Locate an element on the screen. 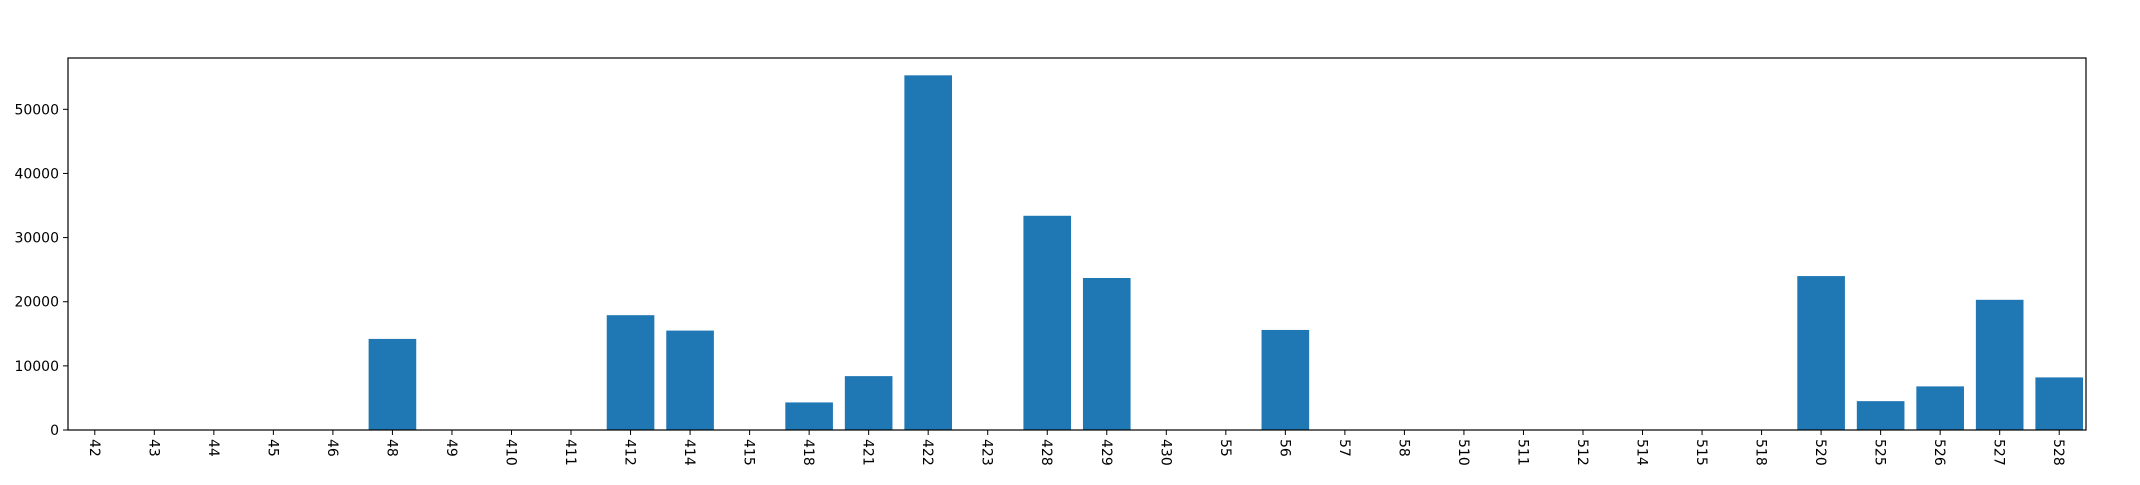  y-tick-label: 30000 is located at coordinates (36, 239).